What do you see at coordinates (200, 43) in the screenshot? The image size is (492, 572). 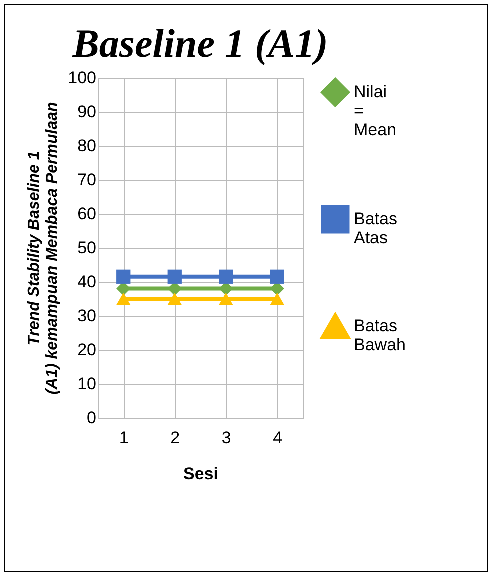 I see `chart-title: Baseline 1 (A1)` at bounding box center [200, 43].